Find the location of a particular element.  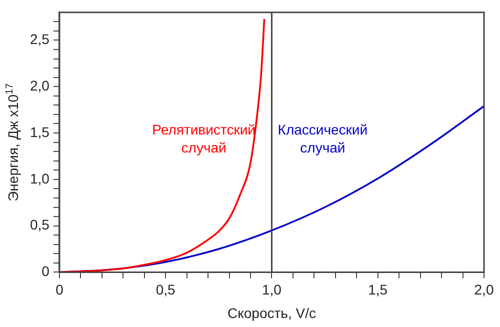

y-tick-label: 2,5 is located at coordinates (40, 39).